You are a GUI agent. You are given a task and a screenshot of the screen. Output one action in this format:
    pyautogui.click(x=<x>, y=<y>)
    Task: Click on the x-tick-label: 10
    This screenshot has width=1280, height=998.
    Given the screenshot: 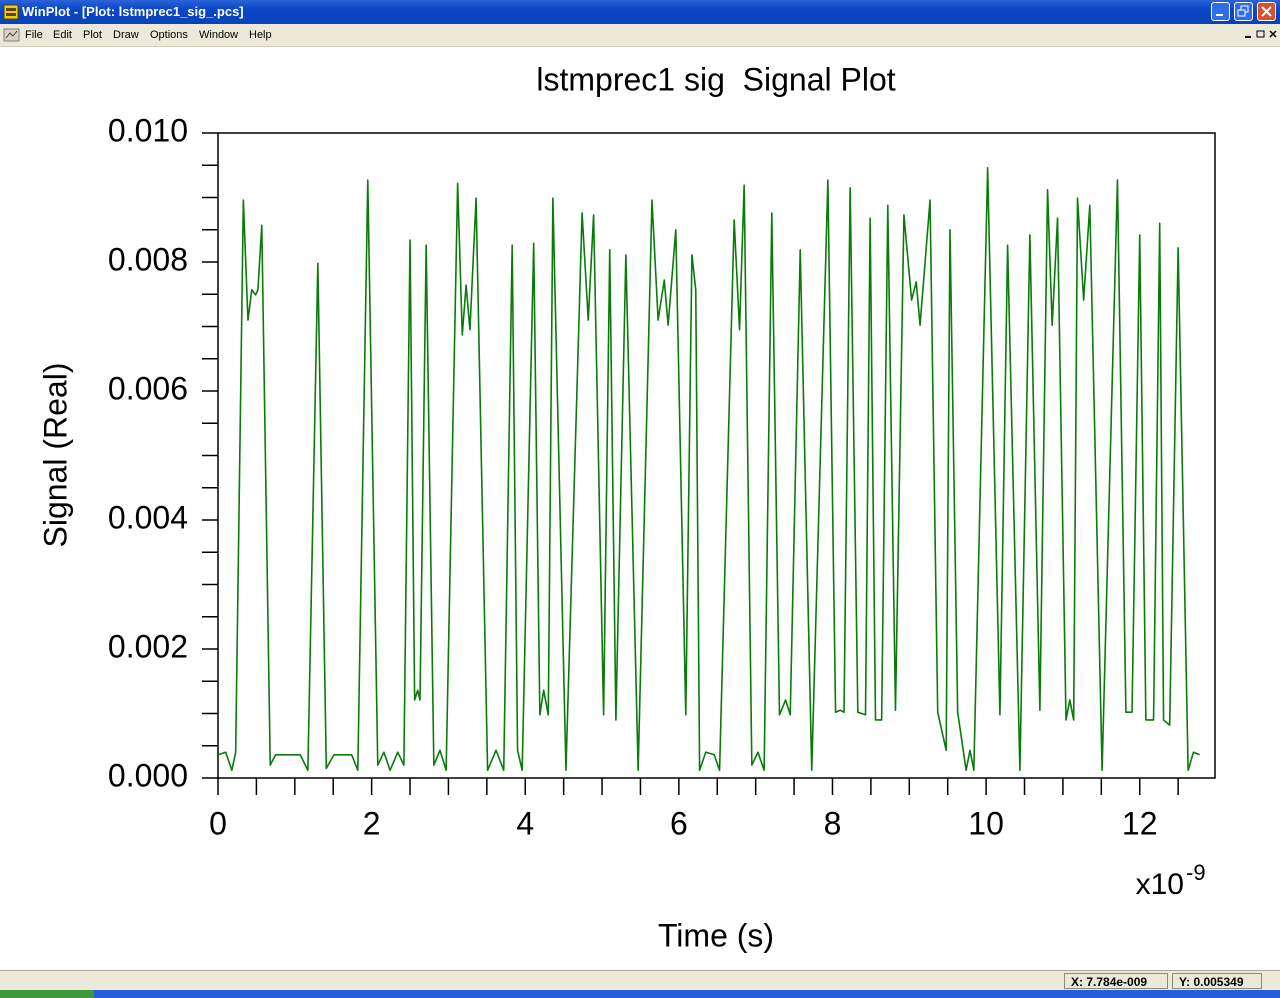 What is the action you would take?
    pyautogui.click(x=986, y=823)
    